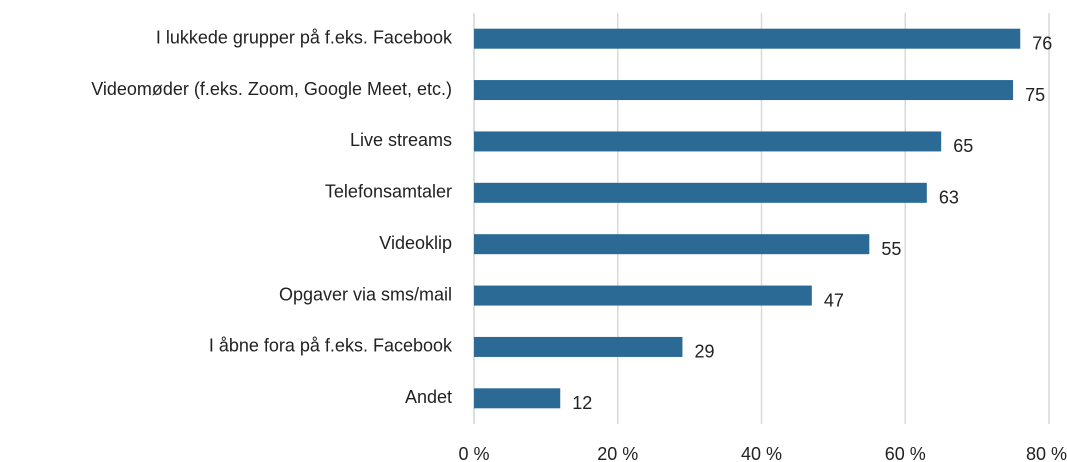  What do you see at coordinates (401, 140) in the screenshot?
I see `y-tick-label: Live streams` at bounding box center [401, 140].